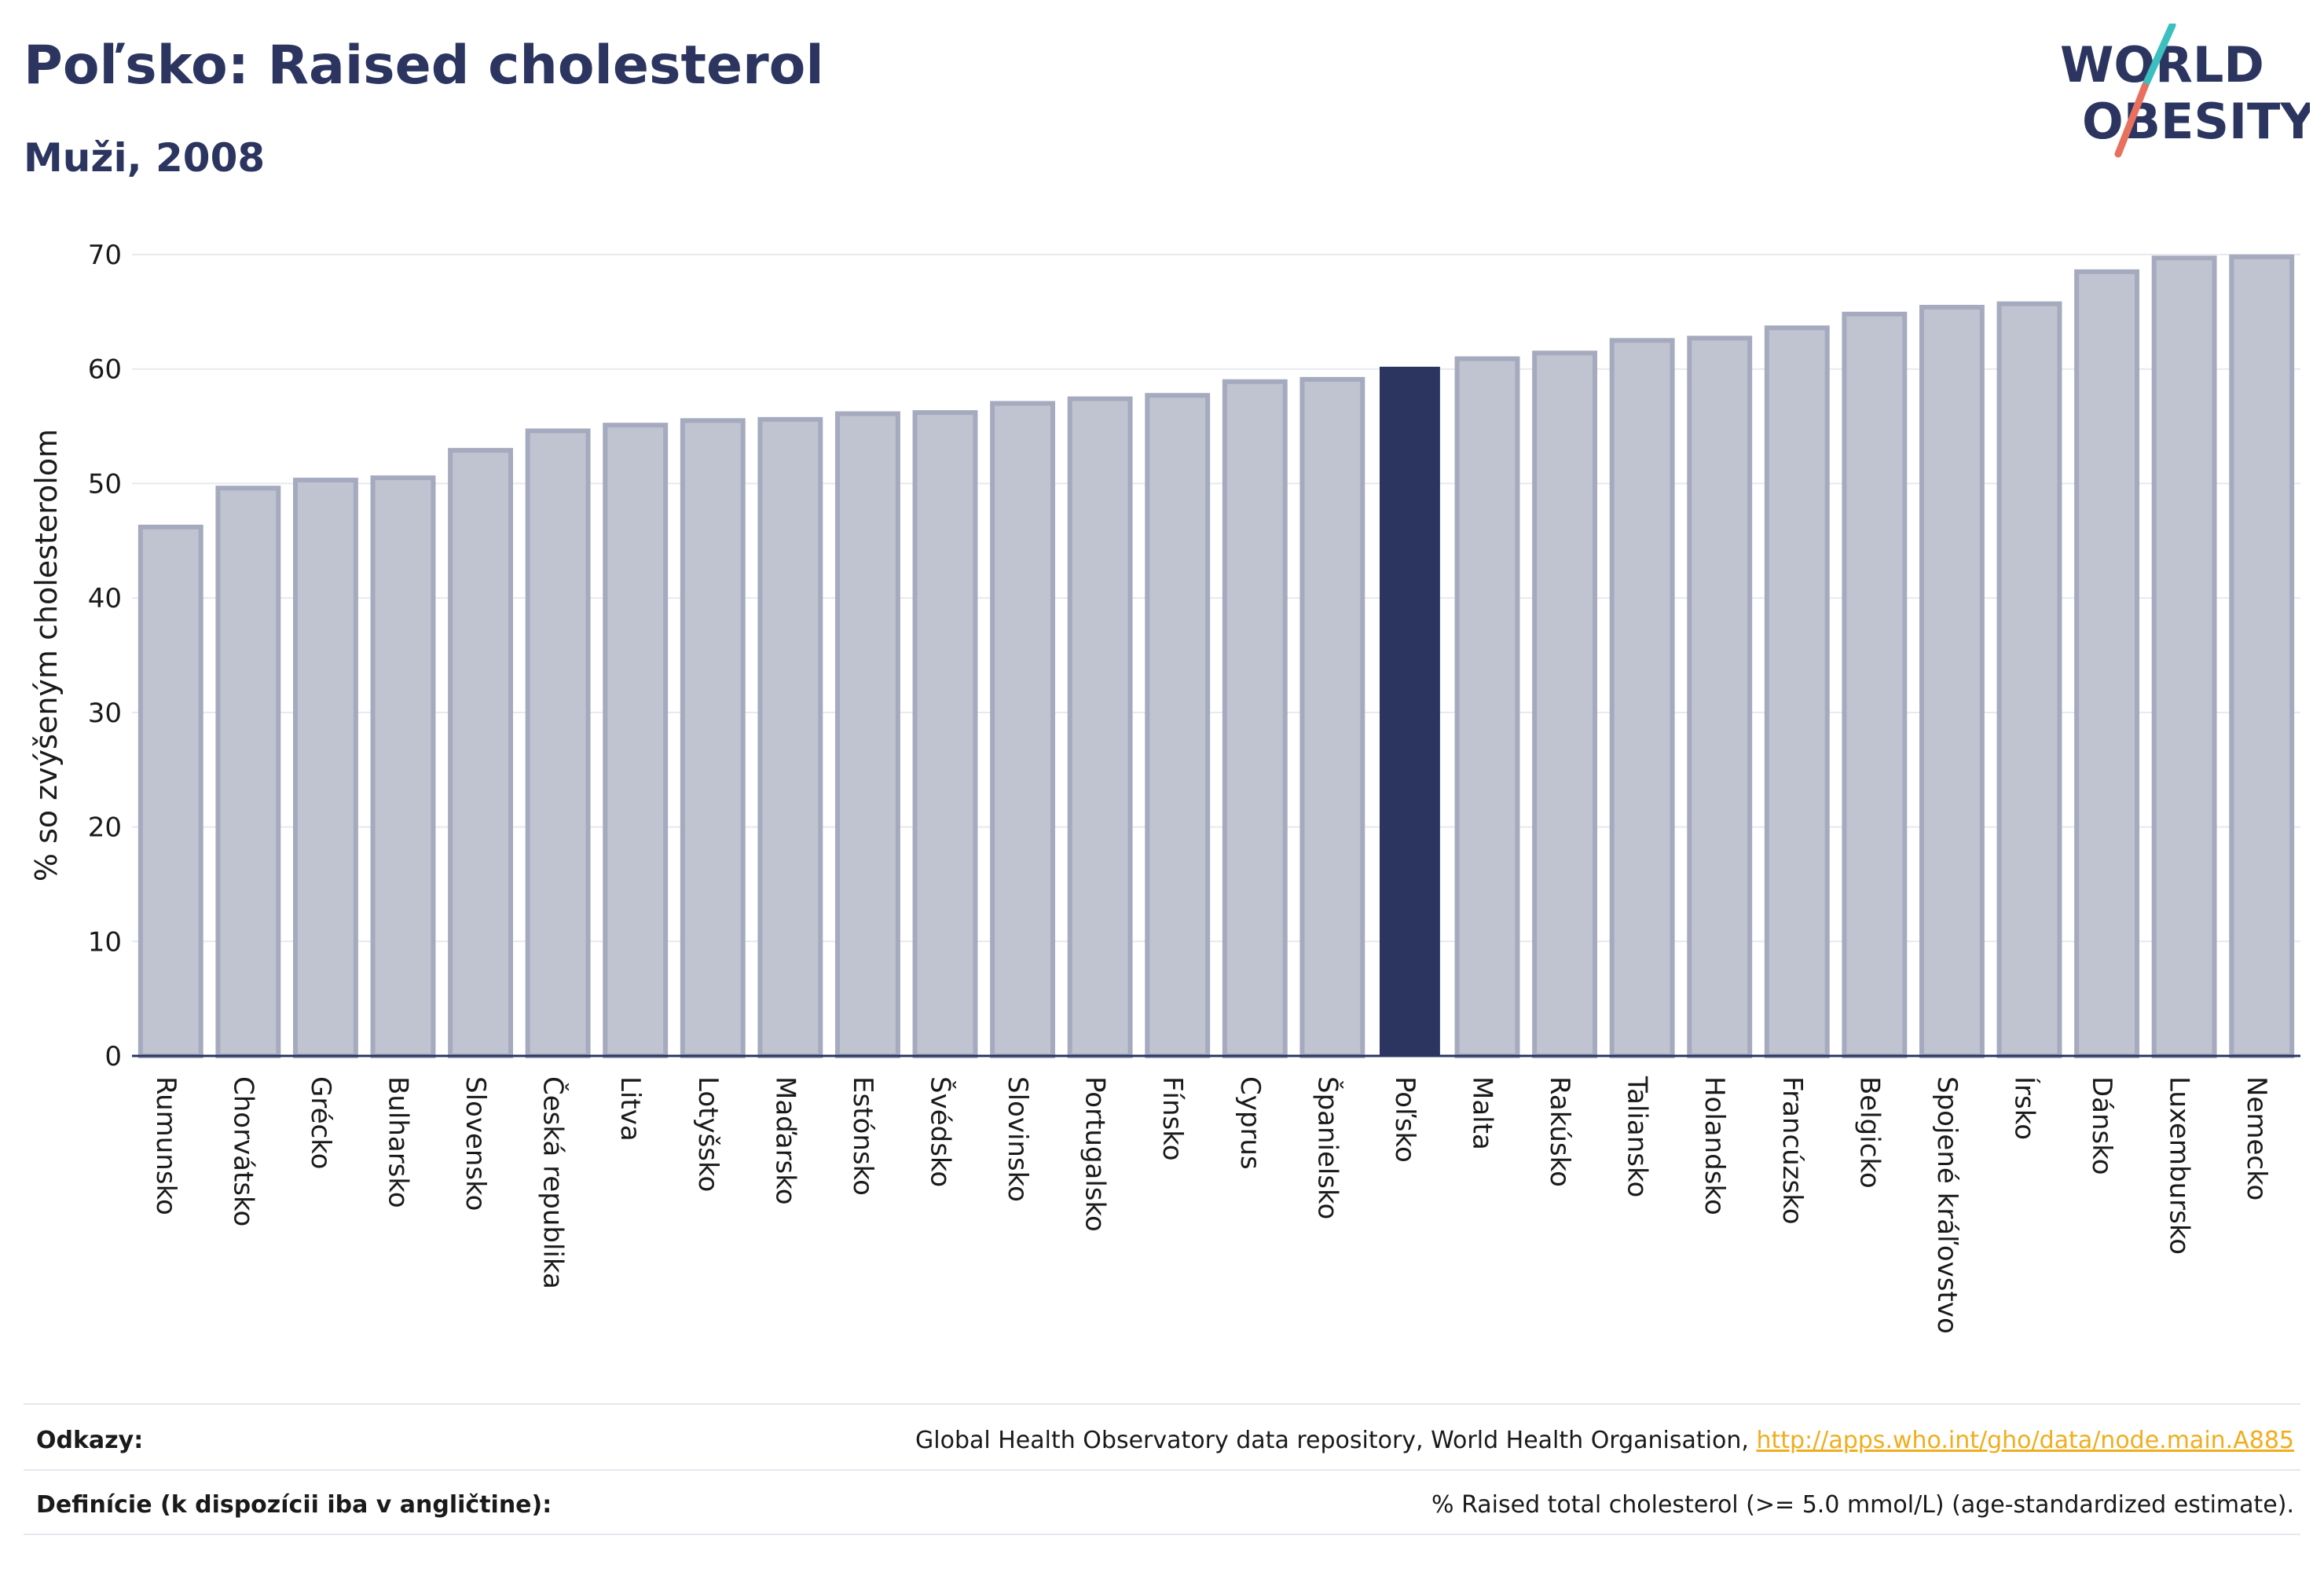  Describe the element at coordinates (242, 1151) in the screenshot. I see `x-tick-label: Chorvátsko` at that location.